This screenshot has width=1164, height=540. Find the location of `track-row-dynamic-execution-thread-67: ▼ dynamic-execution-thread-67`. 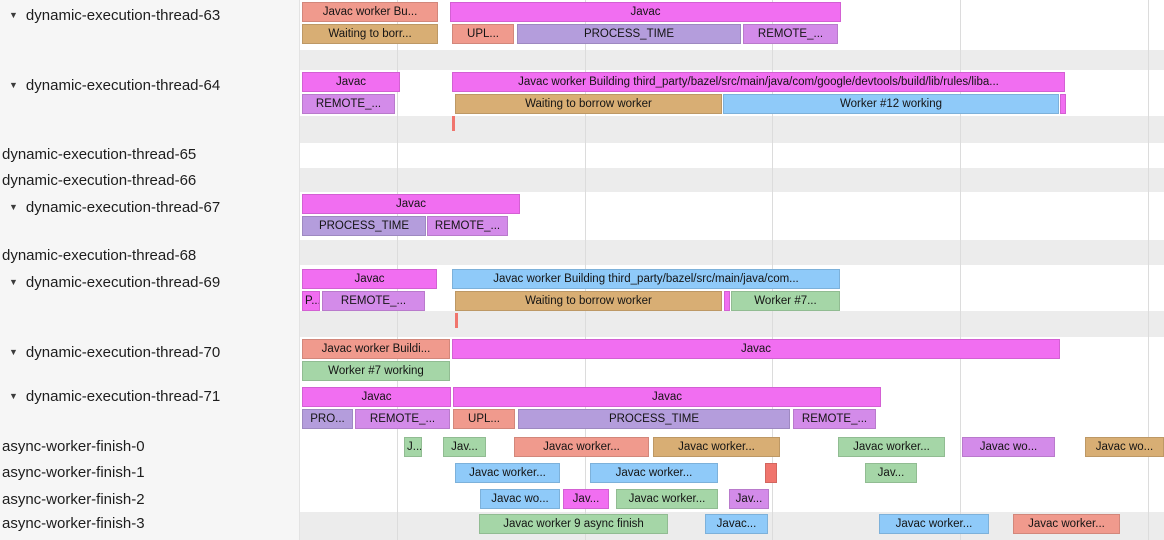

track-row-dynamic-execution-thread-67: ▼ dynamic-execution-thread-67 is located at coordinates (110, 207).